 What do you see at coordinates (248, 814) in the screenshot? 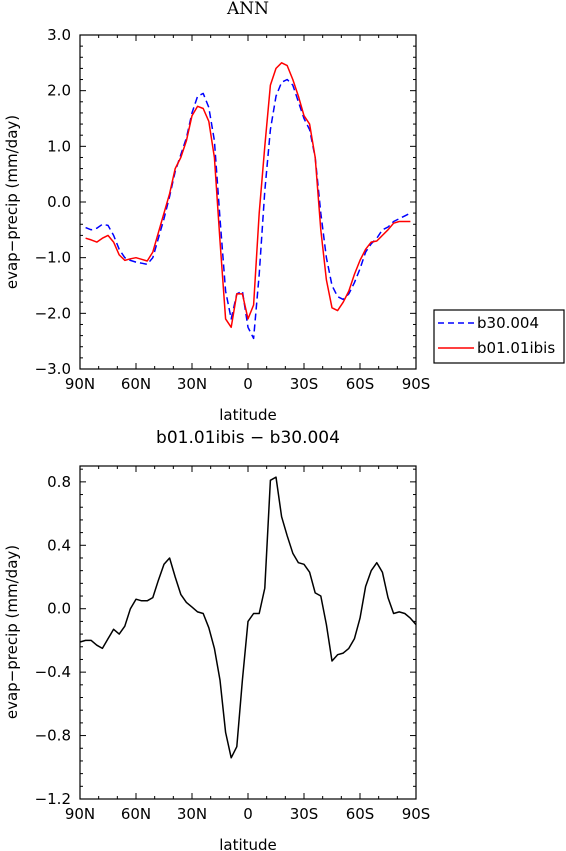
I see `bottom-x-tick-label: 0` at bounding box center [248, 814].